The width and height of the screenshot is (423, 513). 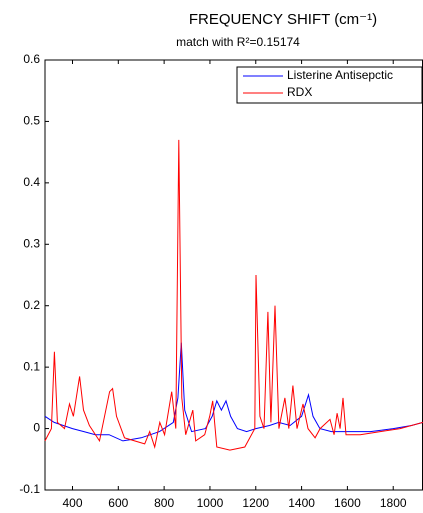 I want to click on y-tick-label: 0.4, so click(x=31, y=182).